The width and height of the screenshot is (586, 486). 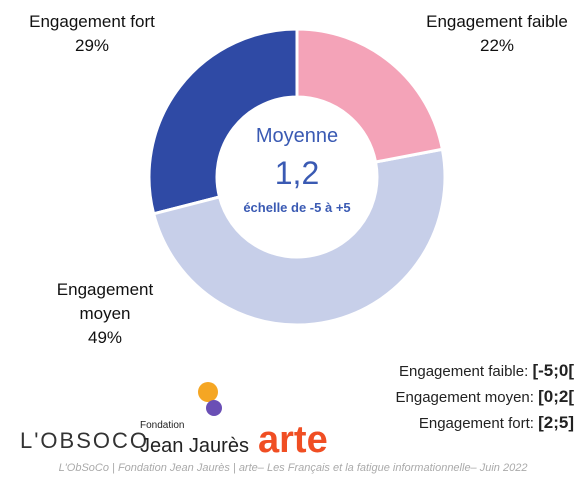 I want to click on center-title: Moyenne, so click(x=297, y=136).